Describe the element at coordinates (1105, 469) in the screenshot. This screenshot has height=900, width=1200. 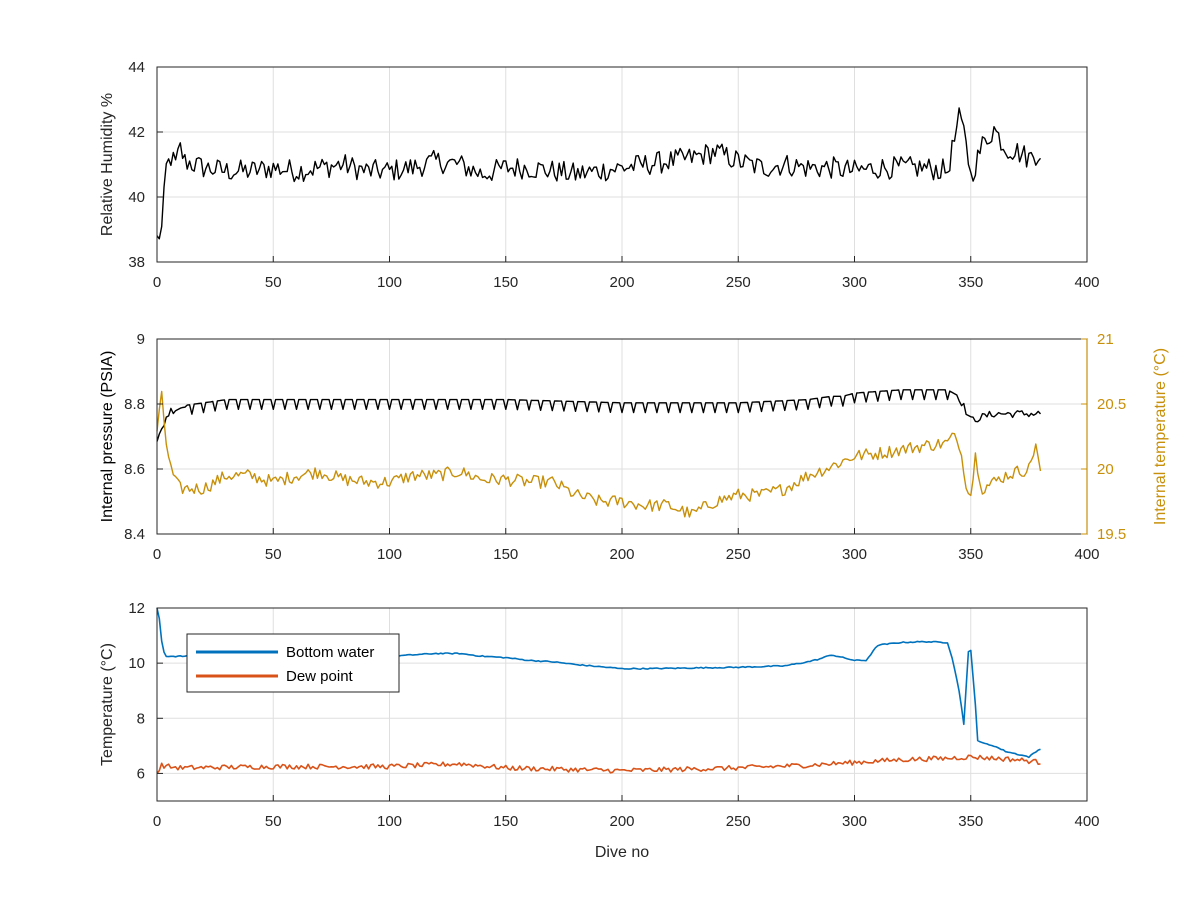
I see `right-y-tick-label: 20` at that location.